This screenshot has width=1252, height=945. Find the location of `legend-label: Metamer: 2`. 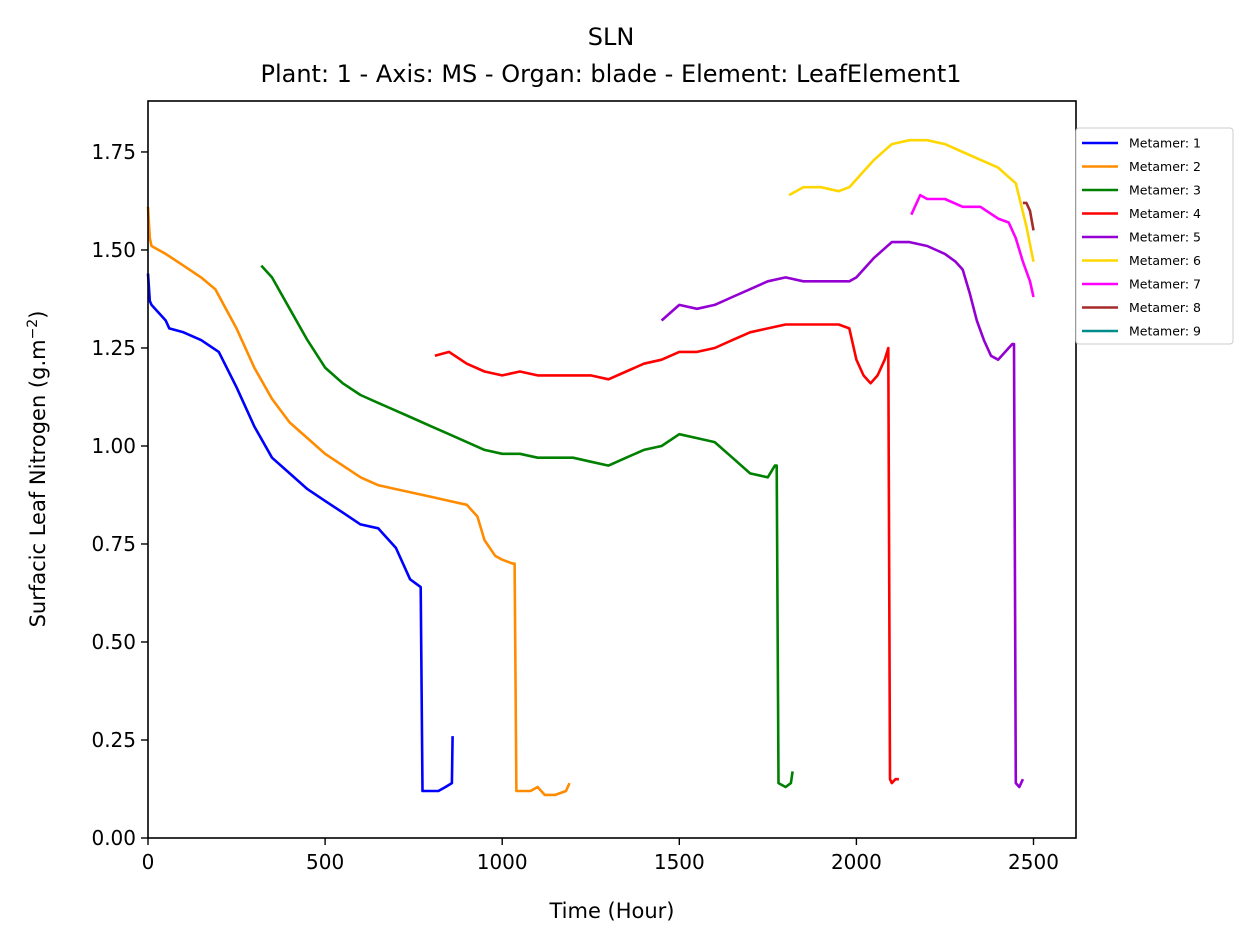

legend-label: Metamer: 2 is located at coordinates (1165, 166).